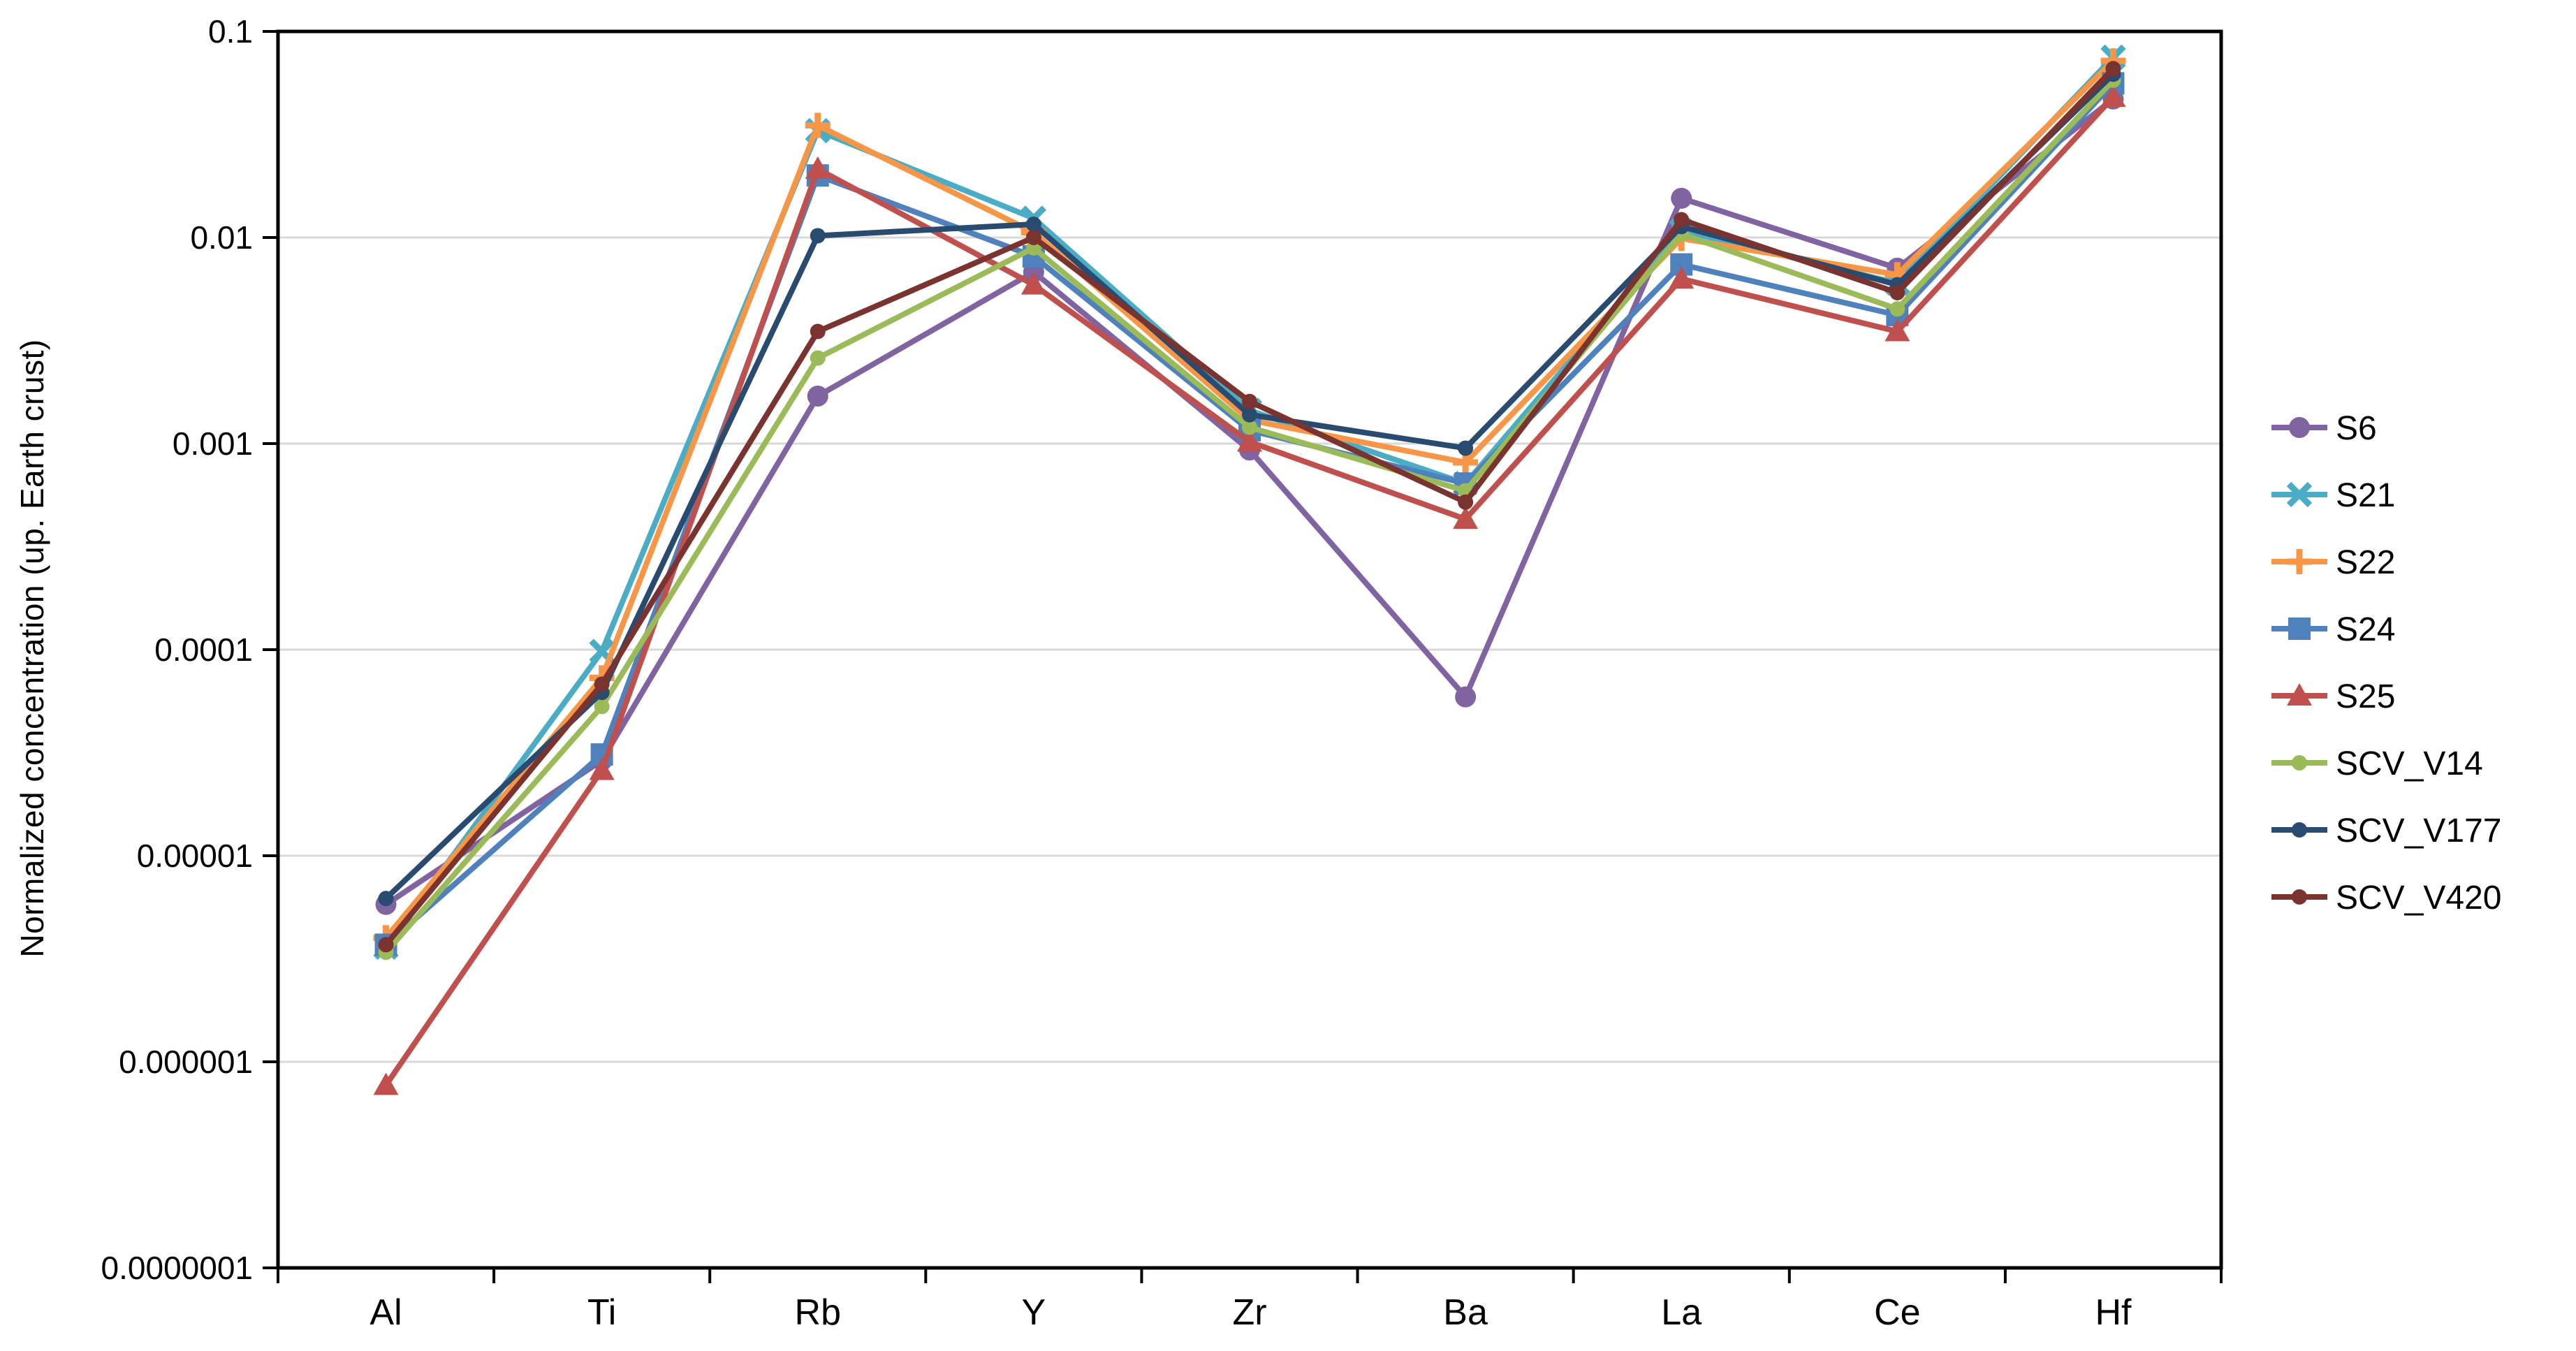  Describe the element at coordinates (818, 167) in the screenshot. I see `marker-S25-Rb` at that location.